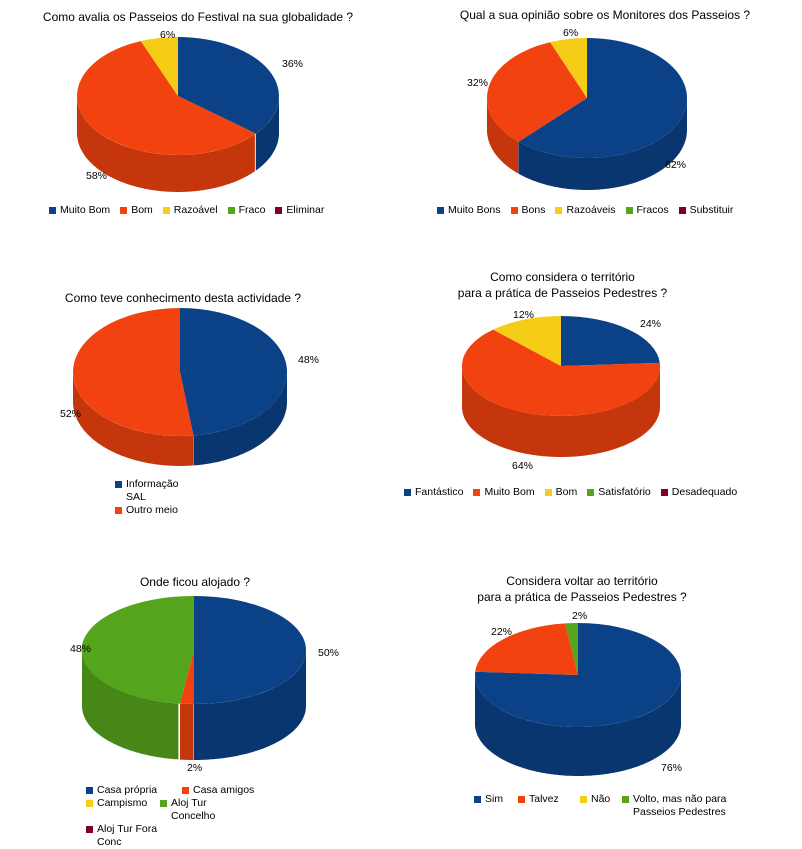 This screenshot has width=802, height=849. What do you see at coordinates (70, 414) in the screenshot?
I see `pie-3-pct-label: 52%` at bounding box center [70, 414].